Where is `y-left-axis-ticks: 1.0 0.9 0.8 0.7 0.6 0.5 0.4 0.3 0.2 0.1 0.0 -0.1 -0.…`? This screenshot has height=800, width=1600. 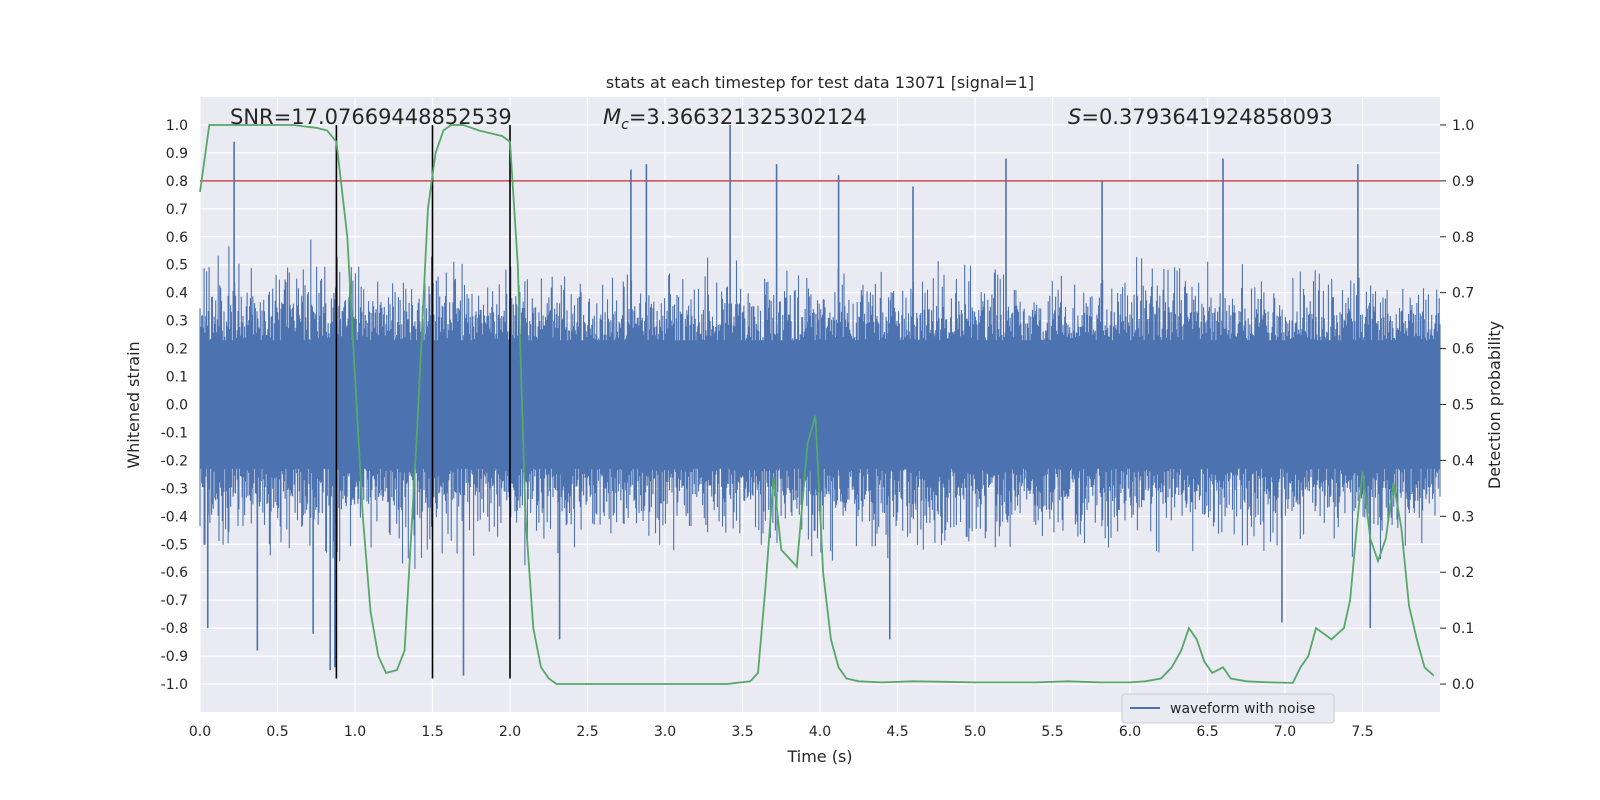
y-left-axis-ticks: 1.0 0.9 0.8 0.7 0.6 0.5 0.4 0.3 0.2 0.1 0.0 -0.1 -0.… is located at coordinates (174, 405).